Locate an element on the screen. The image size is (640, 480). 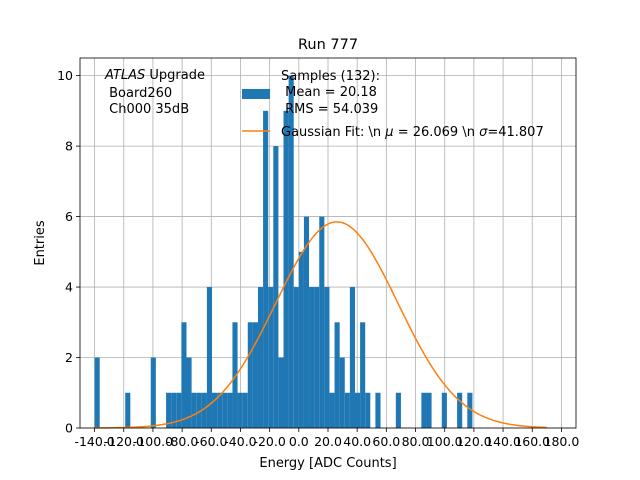
x-tick-label: -60.0 is located at coordinates (211, 441).